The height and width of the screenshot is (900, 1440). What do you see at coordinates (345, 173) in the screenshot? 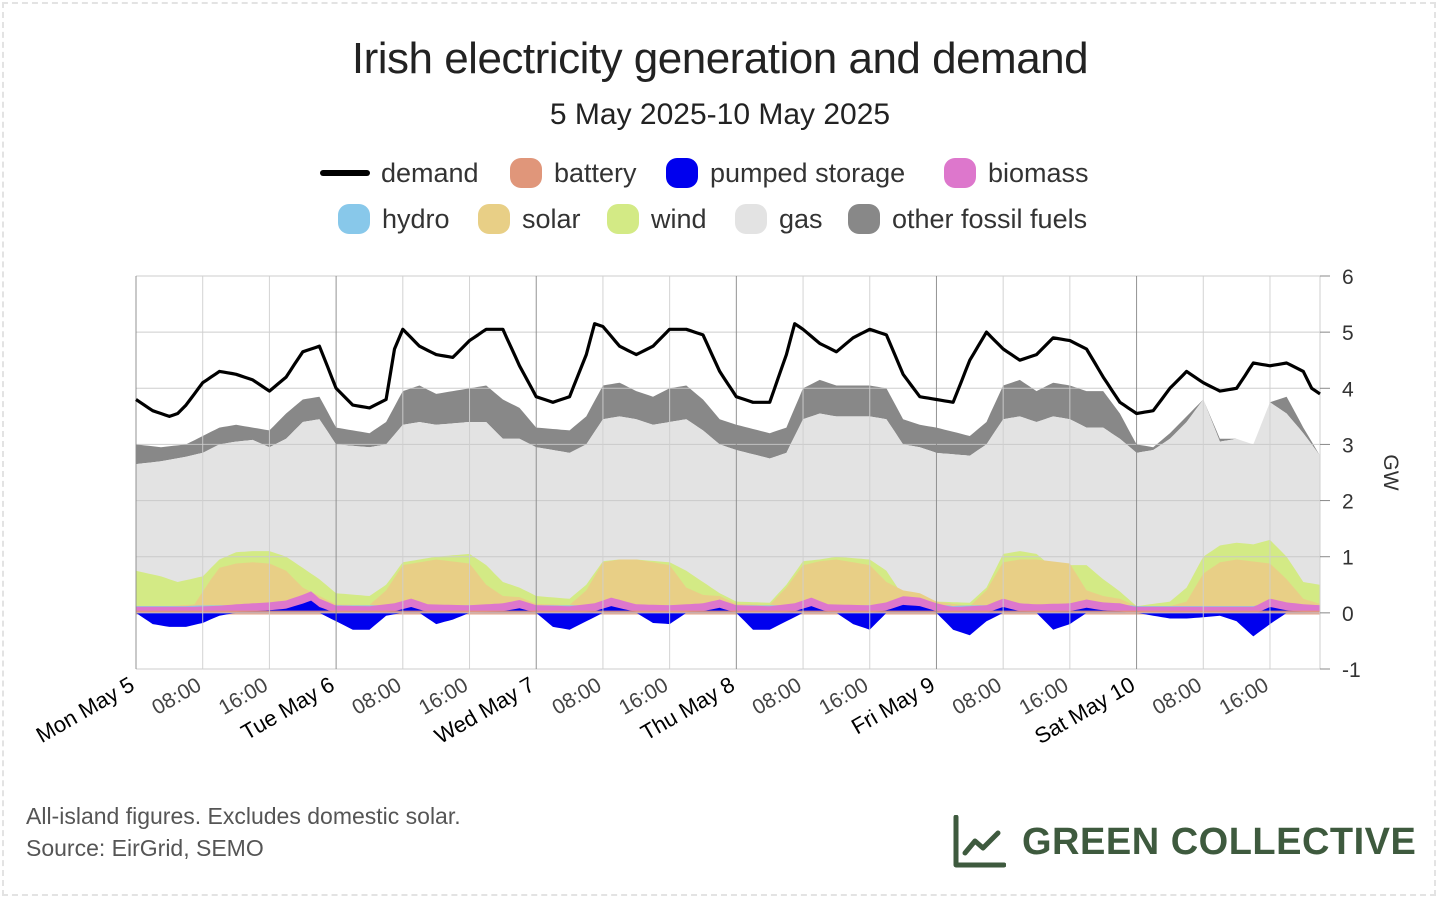
I see `legend-swatch-demand` at bounding box center [345, 173].